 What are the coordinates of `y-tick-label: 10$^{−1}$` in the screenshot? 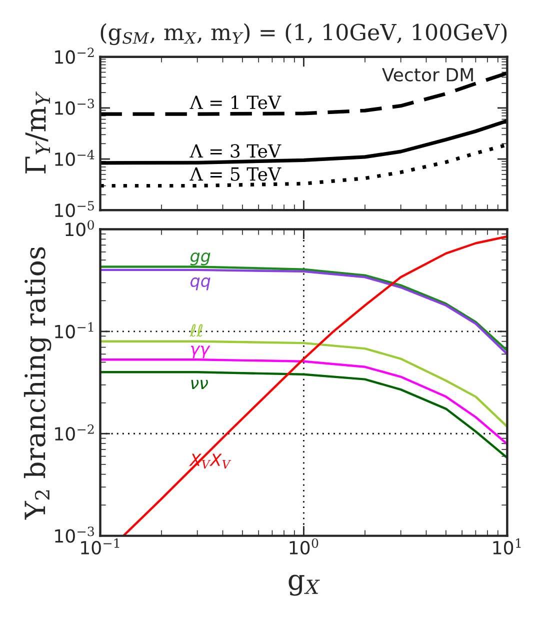 It's located at (74, 330).